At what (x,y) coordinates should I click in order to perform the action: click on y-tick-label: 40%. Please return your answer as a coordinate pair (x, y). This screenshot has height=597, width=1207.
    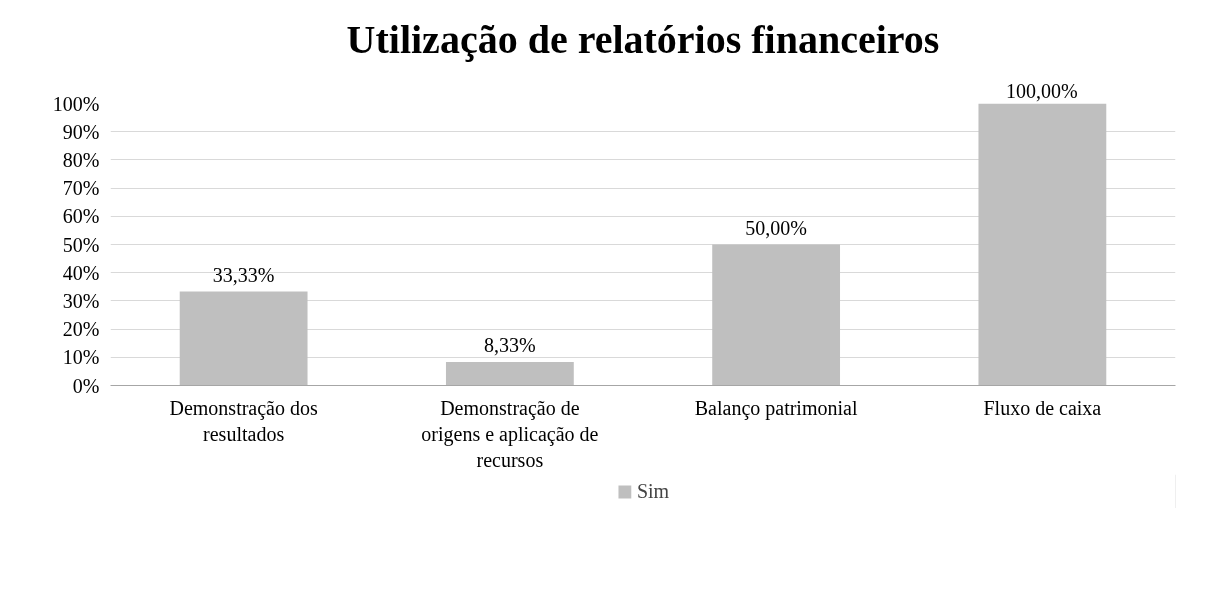
    Looking at the image, I should click on (81, 272).